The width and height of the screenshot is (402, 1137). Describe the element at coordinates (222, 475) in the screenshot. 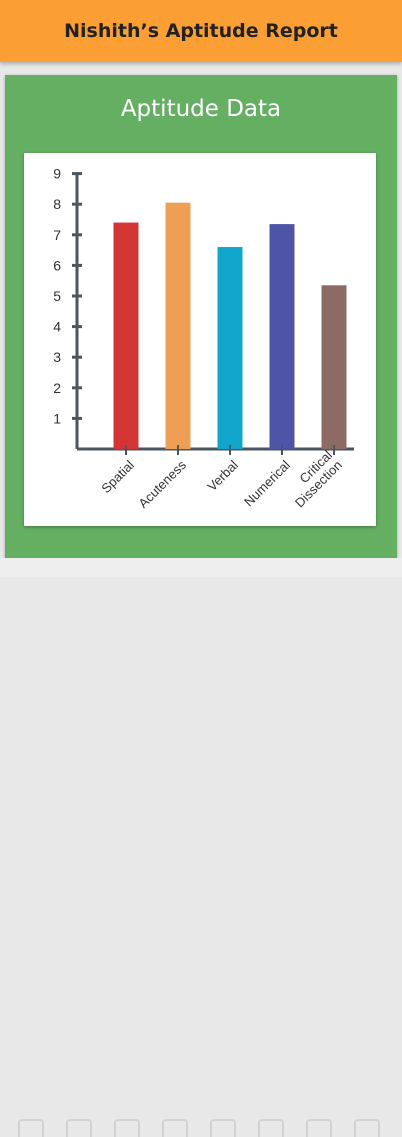

I see `x-tick-label: Verbal` at that location.